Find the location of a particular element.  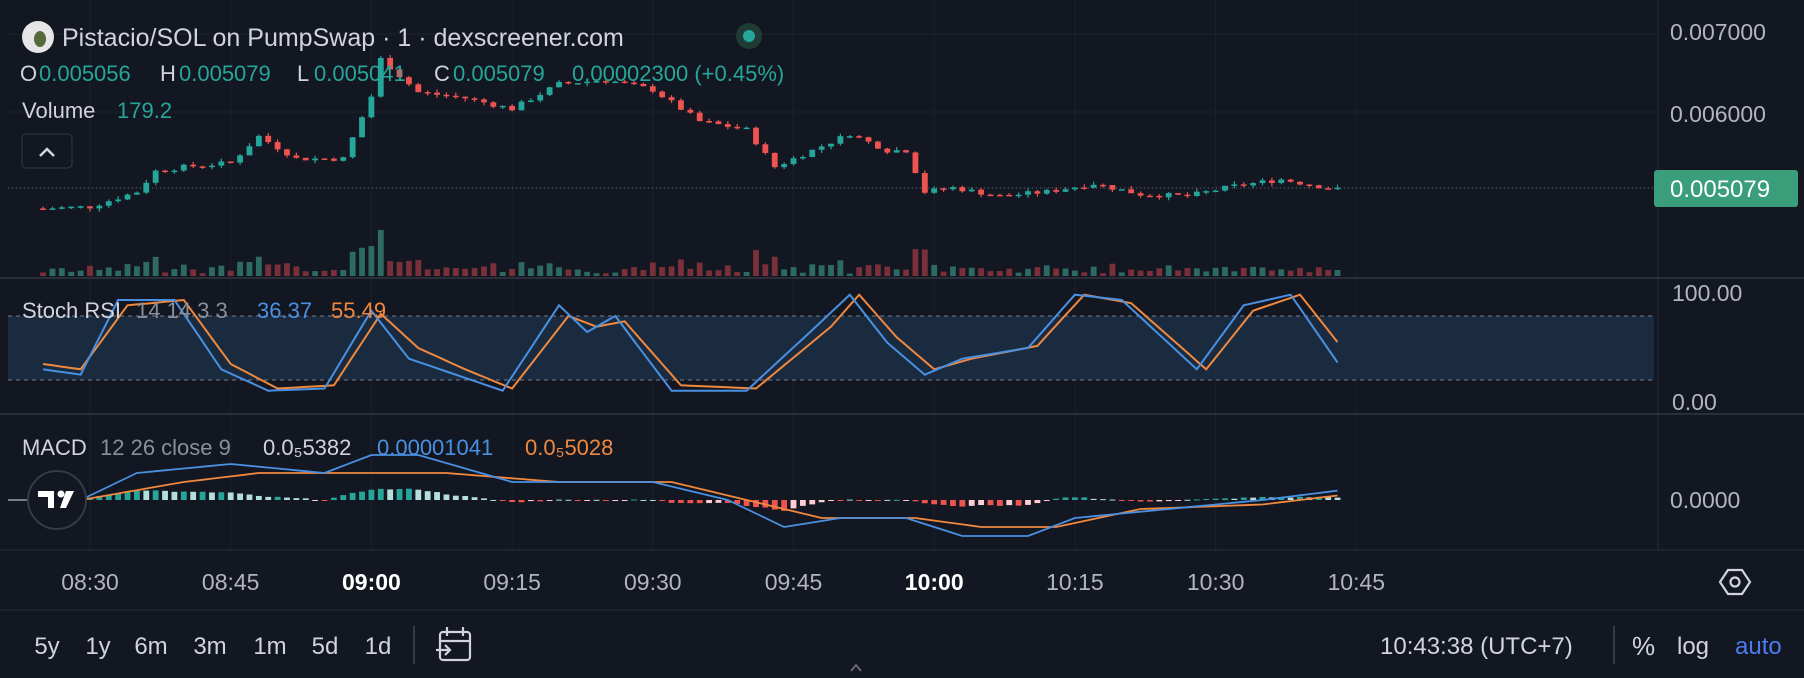

time-label: 09:30 is located at coordinates (653, 582).